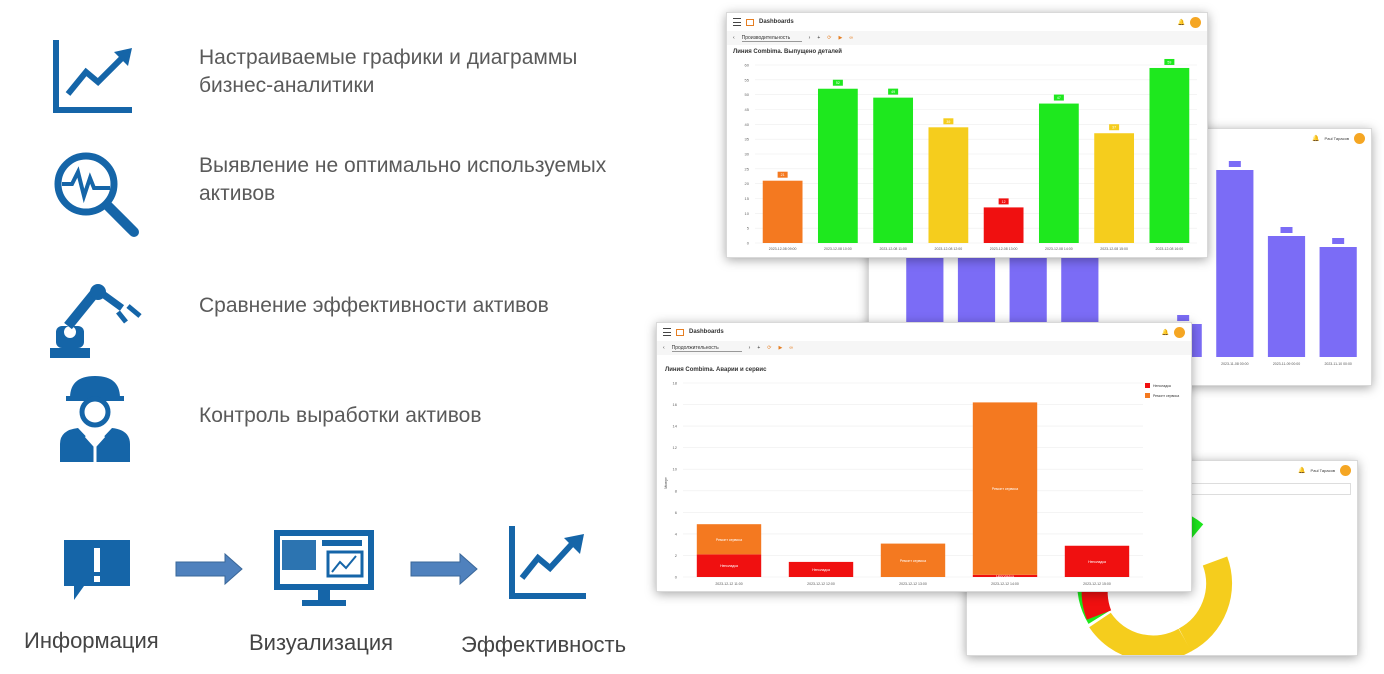 The height and width of the screenshot is (674, 1384). Describe the element at coordinates (783, 249) in the screenshot. I see `x-tick-label: 2023-12-08 09:00` at that location.